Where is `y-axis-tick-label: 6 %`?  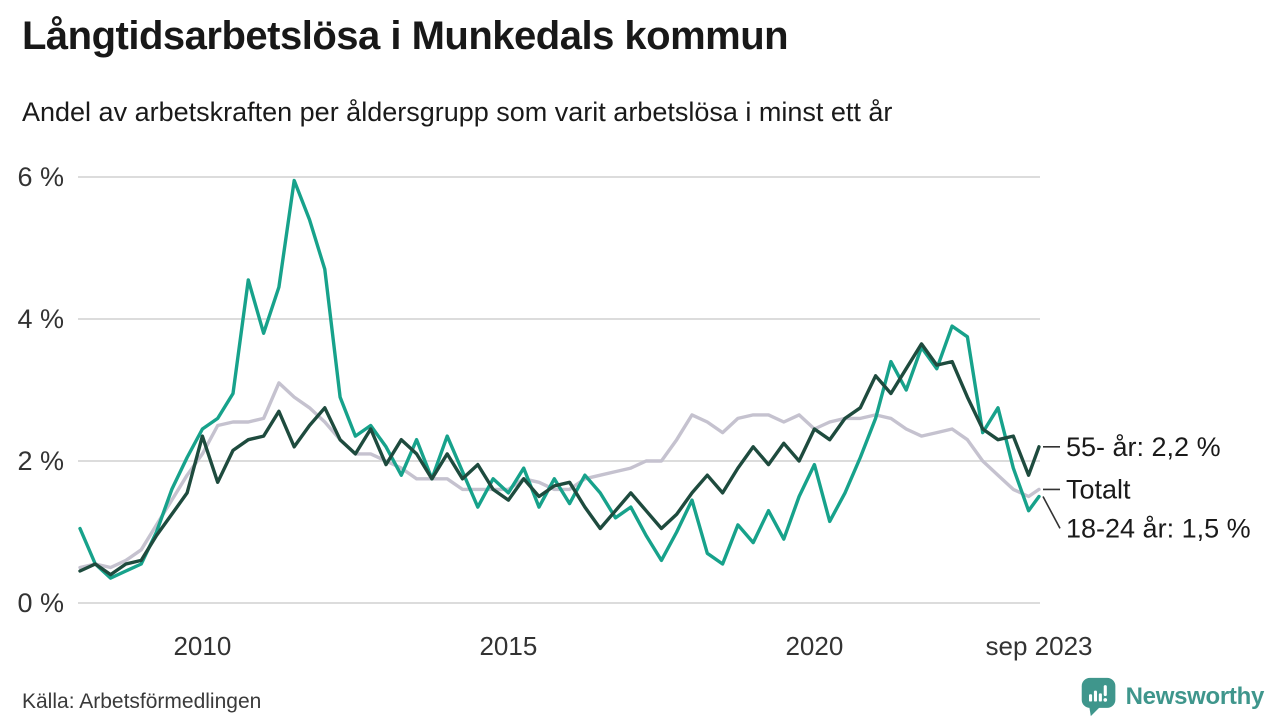 y-axis-tick-label: 6 % is located at coordinates (40, 177).